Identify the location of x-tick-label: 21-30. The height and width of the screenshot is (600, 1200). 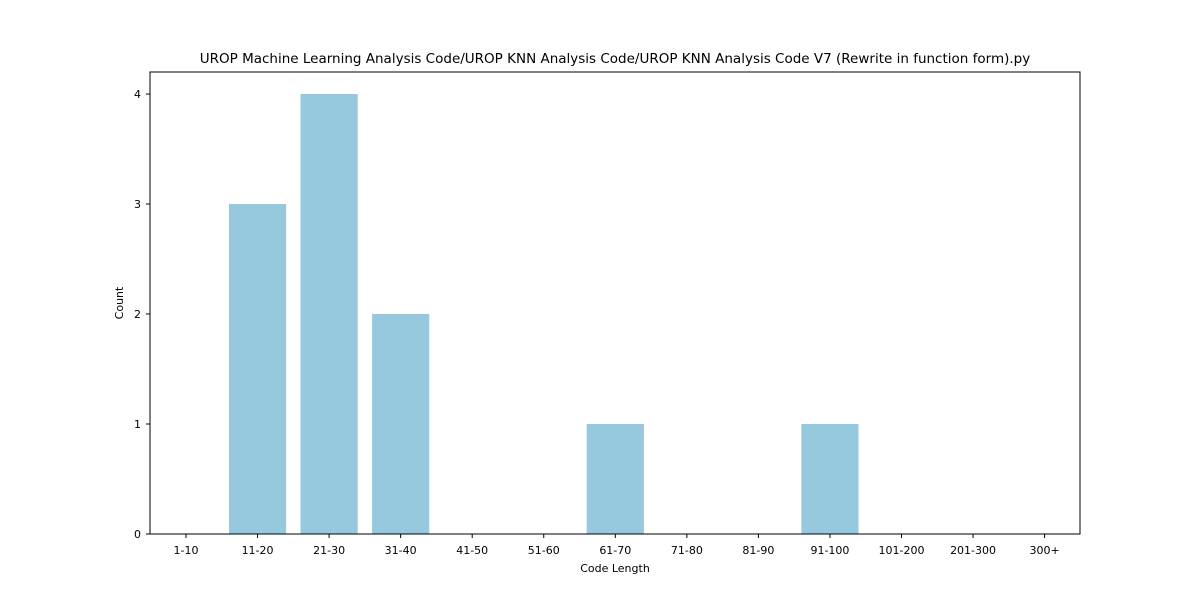
(329, 550).